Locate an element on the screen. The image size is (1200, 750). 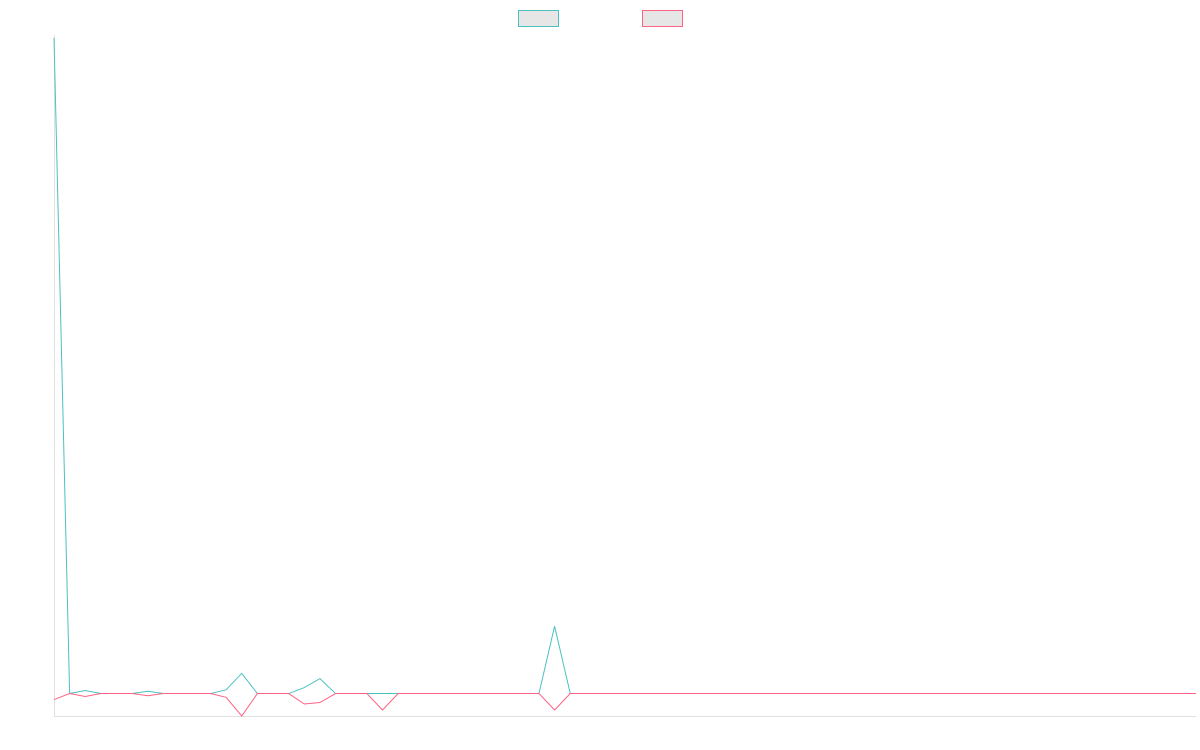
legend is located at coordinates (600, 18).